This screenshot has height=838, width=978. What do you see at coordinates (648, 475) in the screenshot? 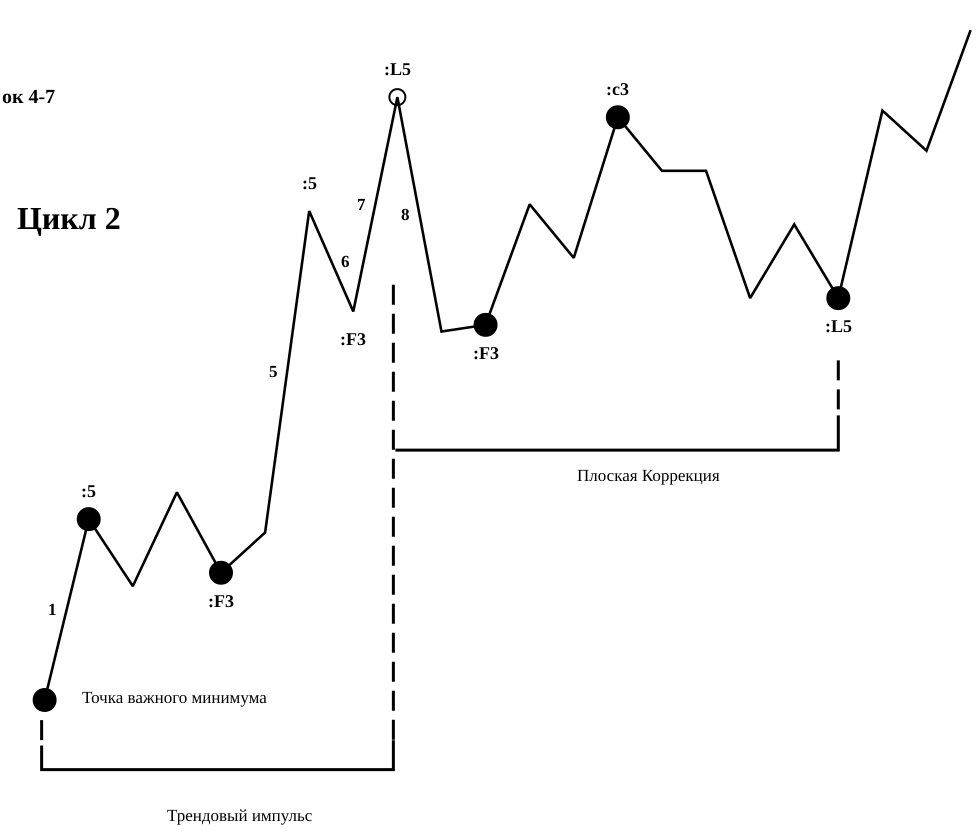
I see `annotation: Плоская Коррекция` at bounding box center [648, 475].